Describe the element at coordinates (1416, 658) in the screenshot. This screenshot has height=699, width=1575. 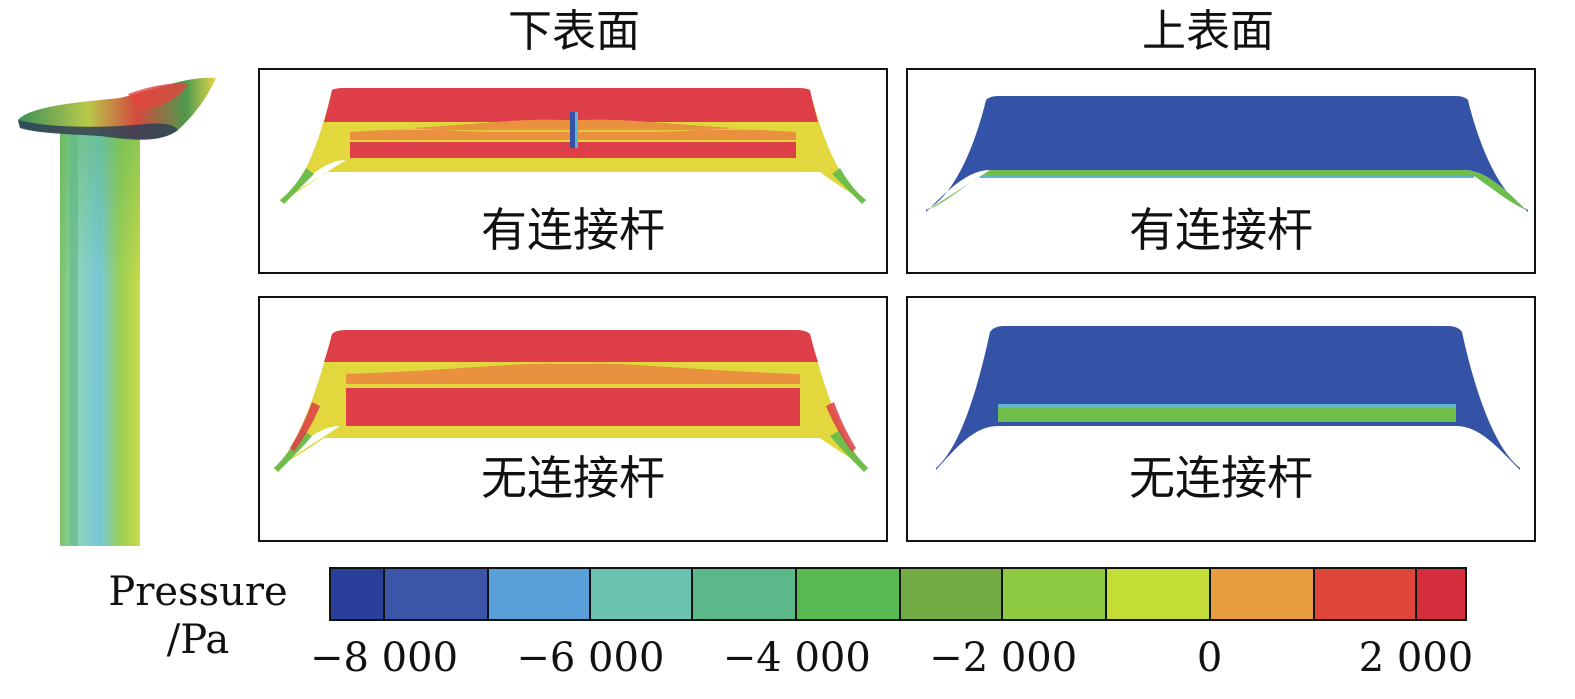
I see `colorbar-tick-label: 2 000` at that location.